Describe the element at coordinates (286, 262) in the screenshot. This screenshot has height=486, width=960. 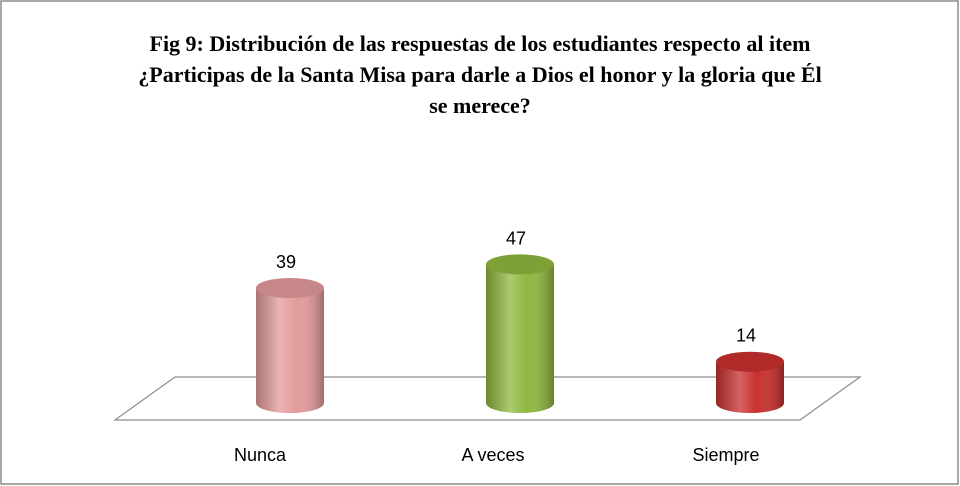
I see `data-label: 39` at that location.